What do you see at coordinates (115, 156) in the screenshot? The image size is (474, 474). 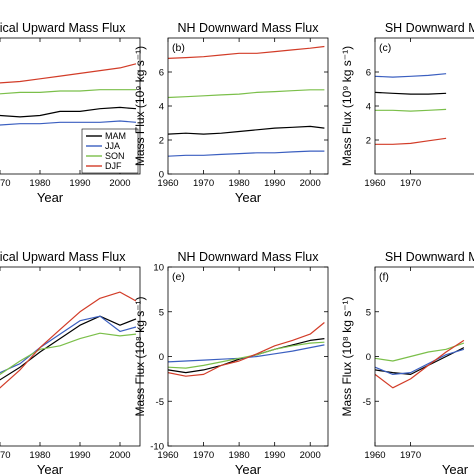 I see `legend-entry-son: SON` at bounding box center [115, 156].